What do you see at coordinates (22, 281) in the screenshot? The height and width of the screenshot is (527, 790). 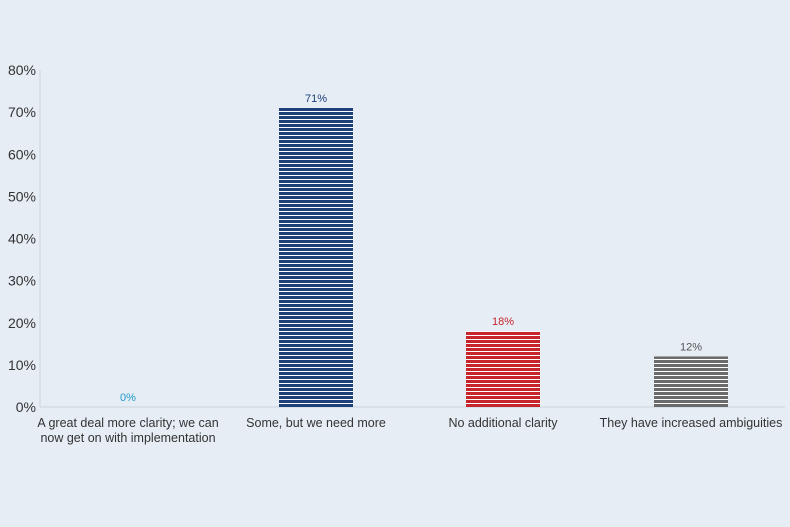 I see `y-tick-label: 30%` at bounding box center [22, 281].